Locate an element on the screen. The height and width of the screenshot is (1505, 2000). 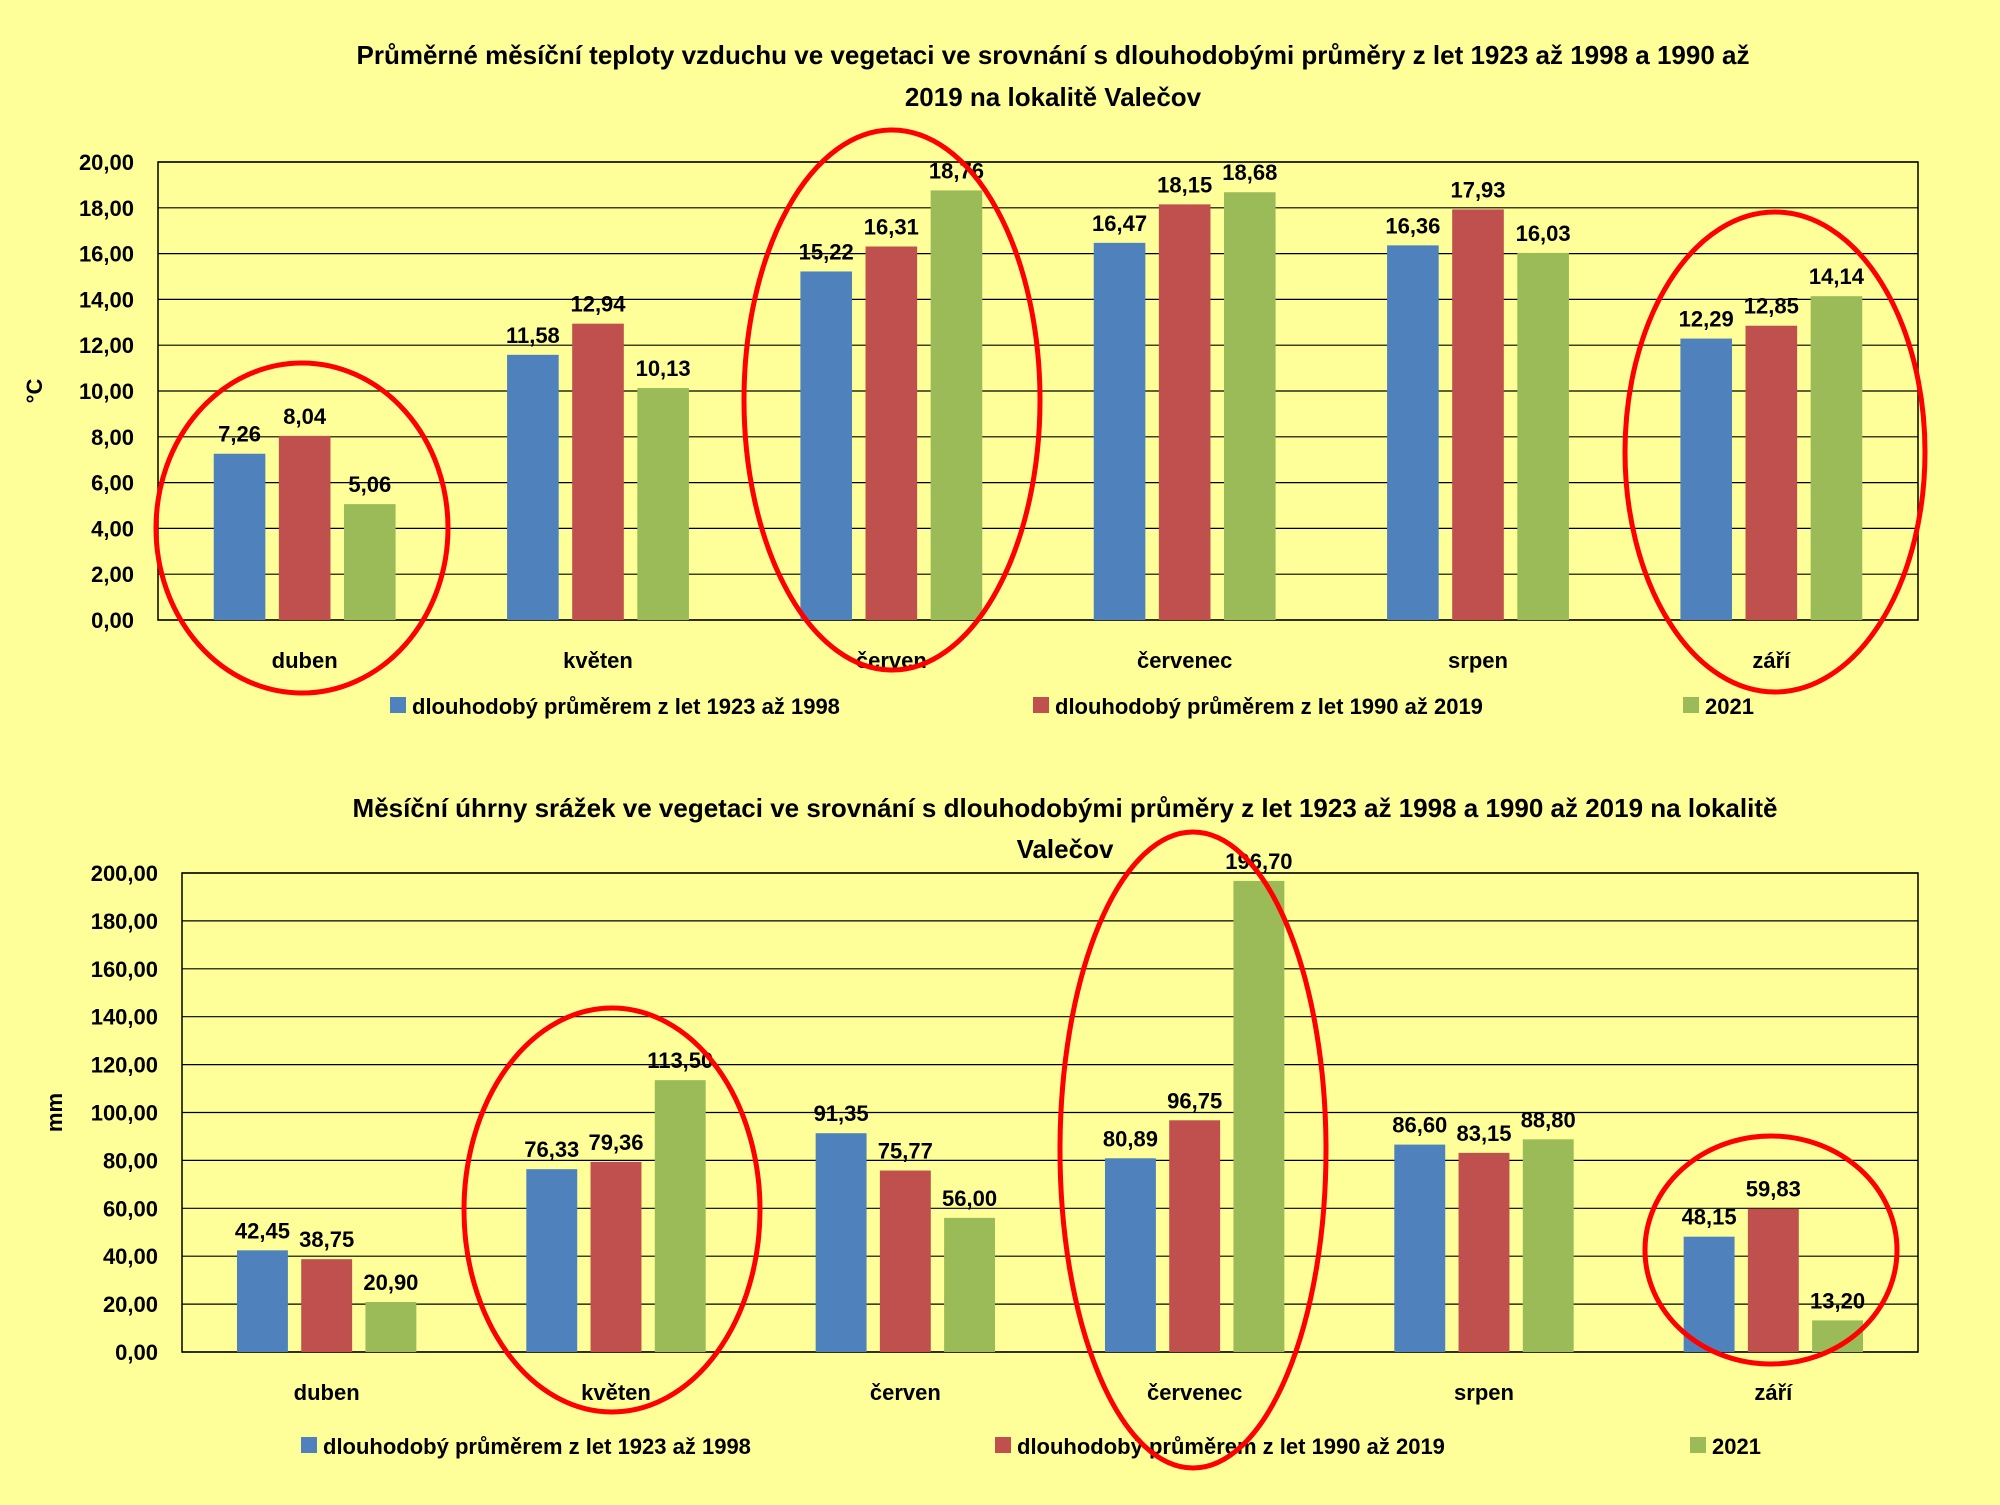
x-category-label: duben is located at coordinates (305, 660).